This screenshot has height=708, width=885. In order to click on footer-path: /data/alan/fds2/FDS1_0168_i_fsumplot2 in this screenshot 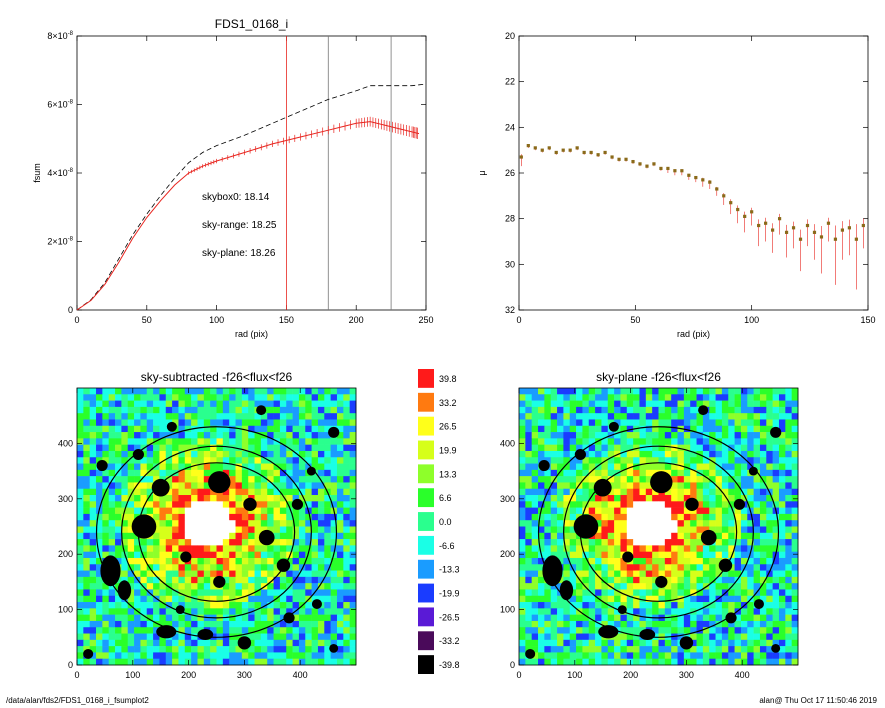, I will do `click(77, 700)`.